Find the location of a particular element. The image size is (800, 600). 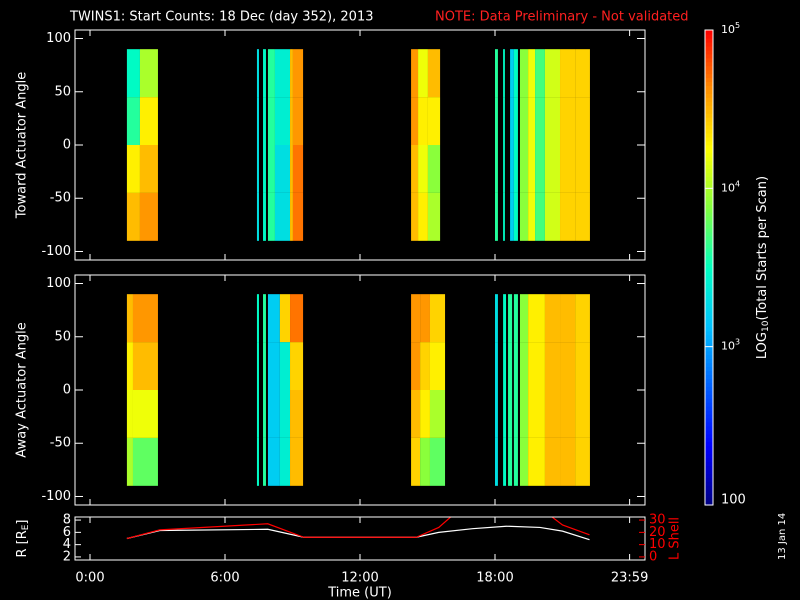

y-tick-label: 0 is located at coordinates (67, 390).